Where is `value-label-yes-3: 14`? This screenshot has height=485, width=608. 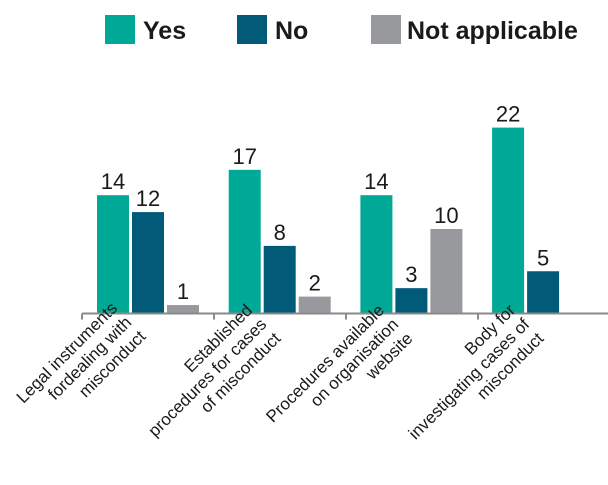
value-label-yes-3: 14 is located at coordinates (376, 181).